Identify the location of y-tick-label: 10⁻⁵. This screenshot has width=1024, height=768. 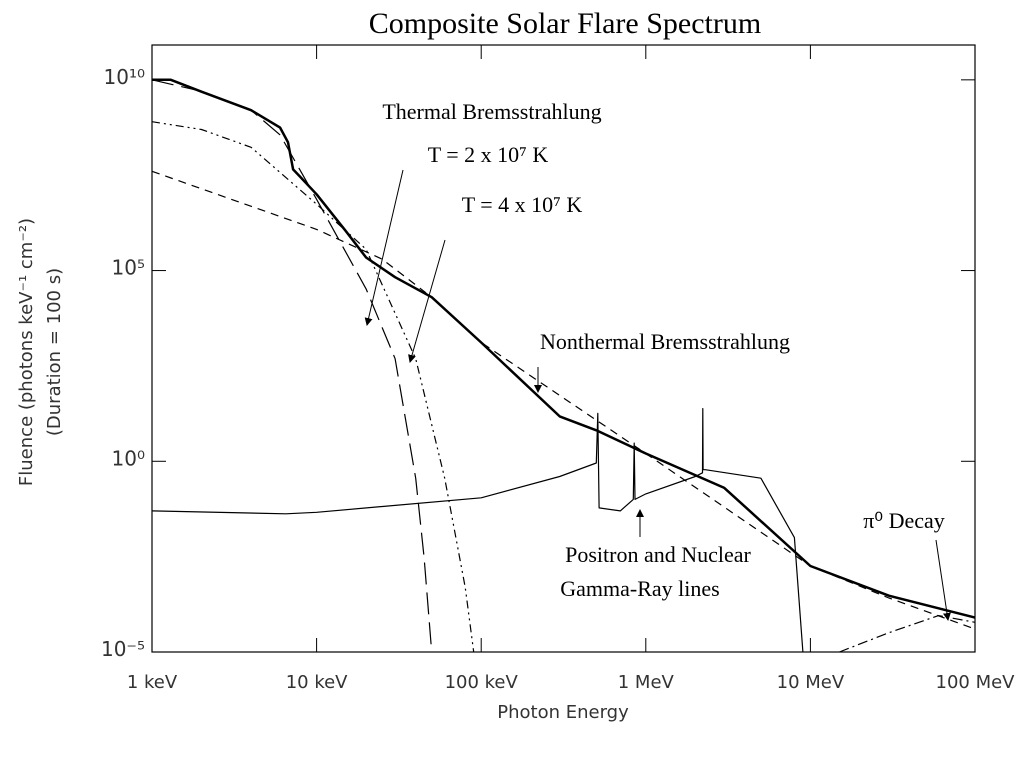
(123, 649).